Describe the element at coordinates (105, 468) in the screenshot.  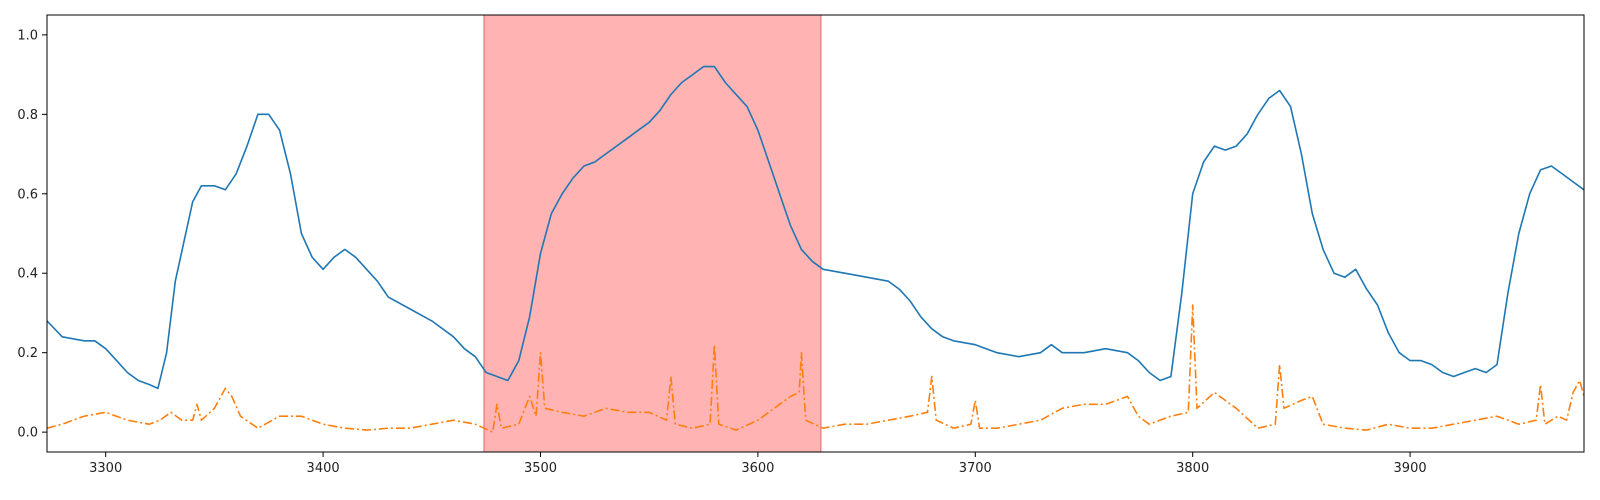
I see `x-tick-label: 3300` at that location.